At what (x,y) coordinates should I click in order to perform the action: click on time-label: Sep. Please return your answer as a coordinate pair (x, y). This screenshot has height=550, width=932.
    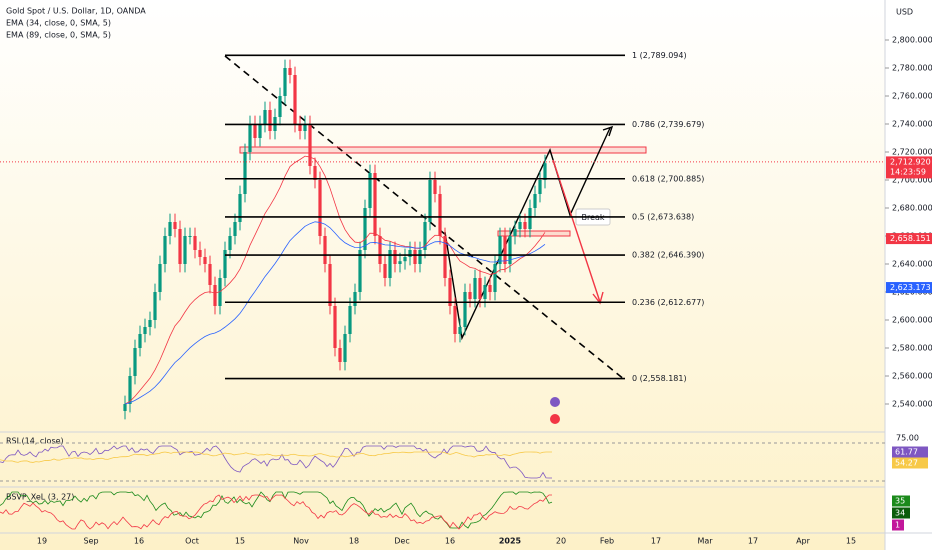
    Looking at the image, I should click on (90, 541).